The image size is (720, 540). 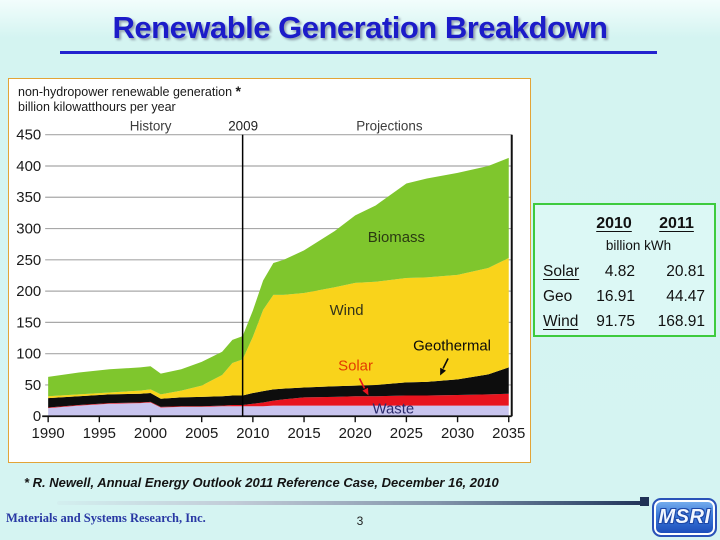 What do you see at coordinates (558, 296) in the screenshot?
I see `row-label-geo: Geo` at bounding box center [558, 296].